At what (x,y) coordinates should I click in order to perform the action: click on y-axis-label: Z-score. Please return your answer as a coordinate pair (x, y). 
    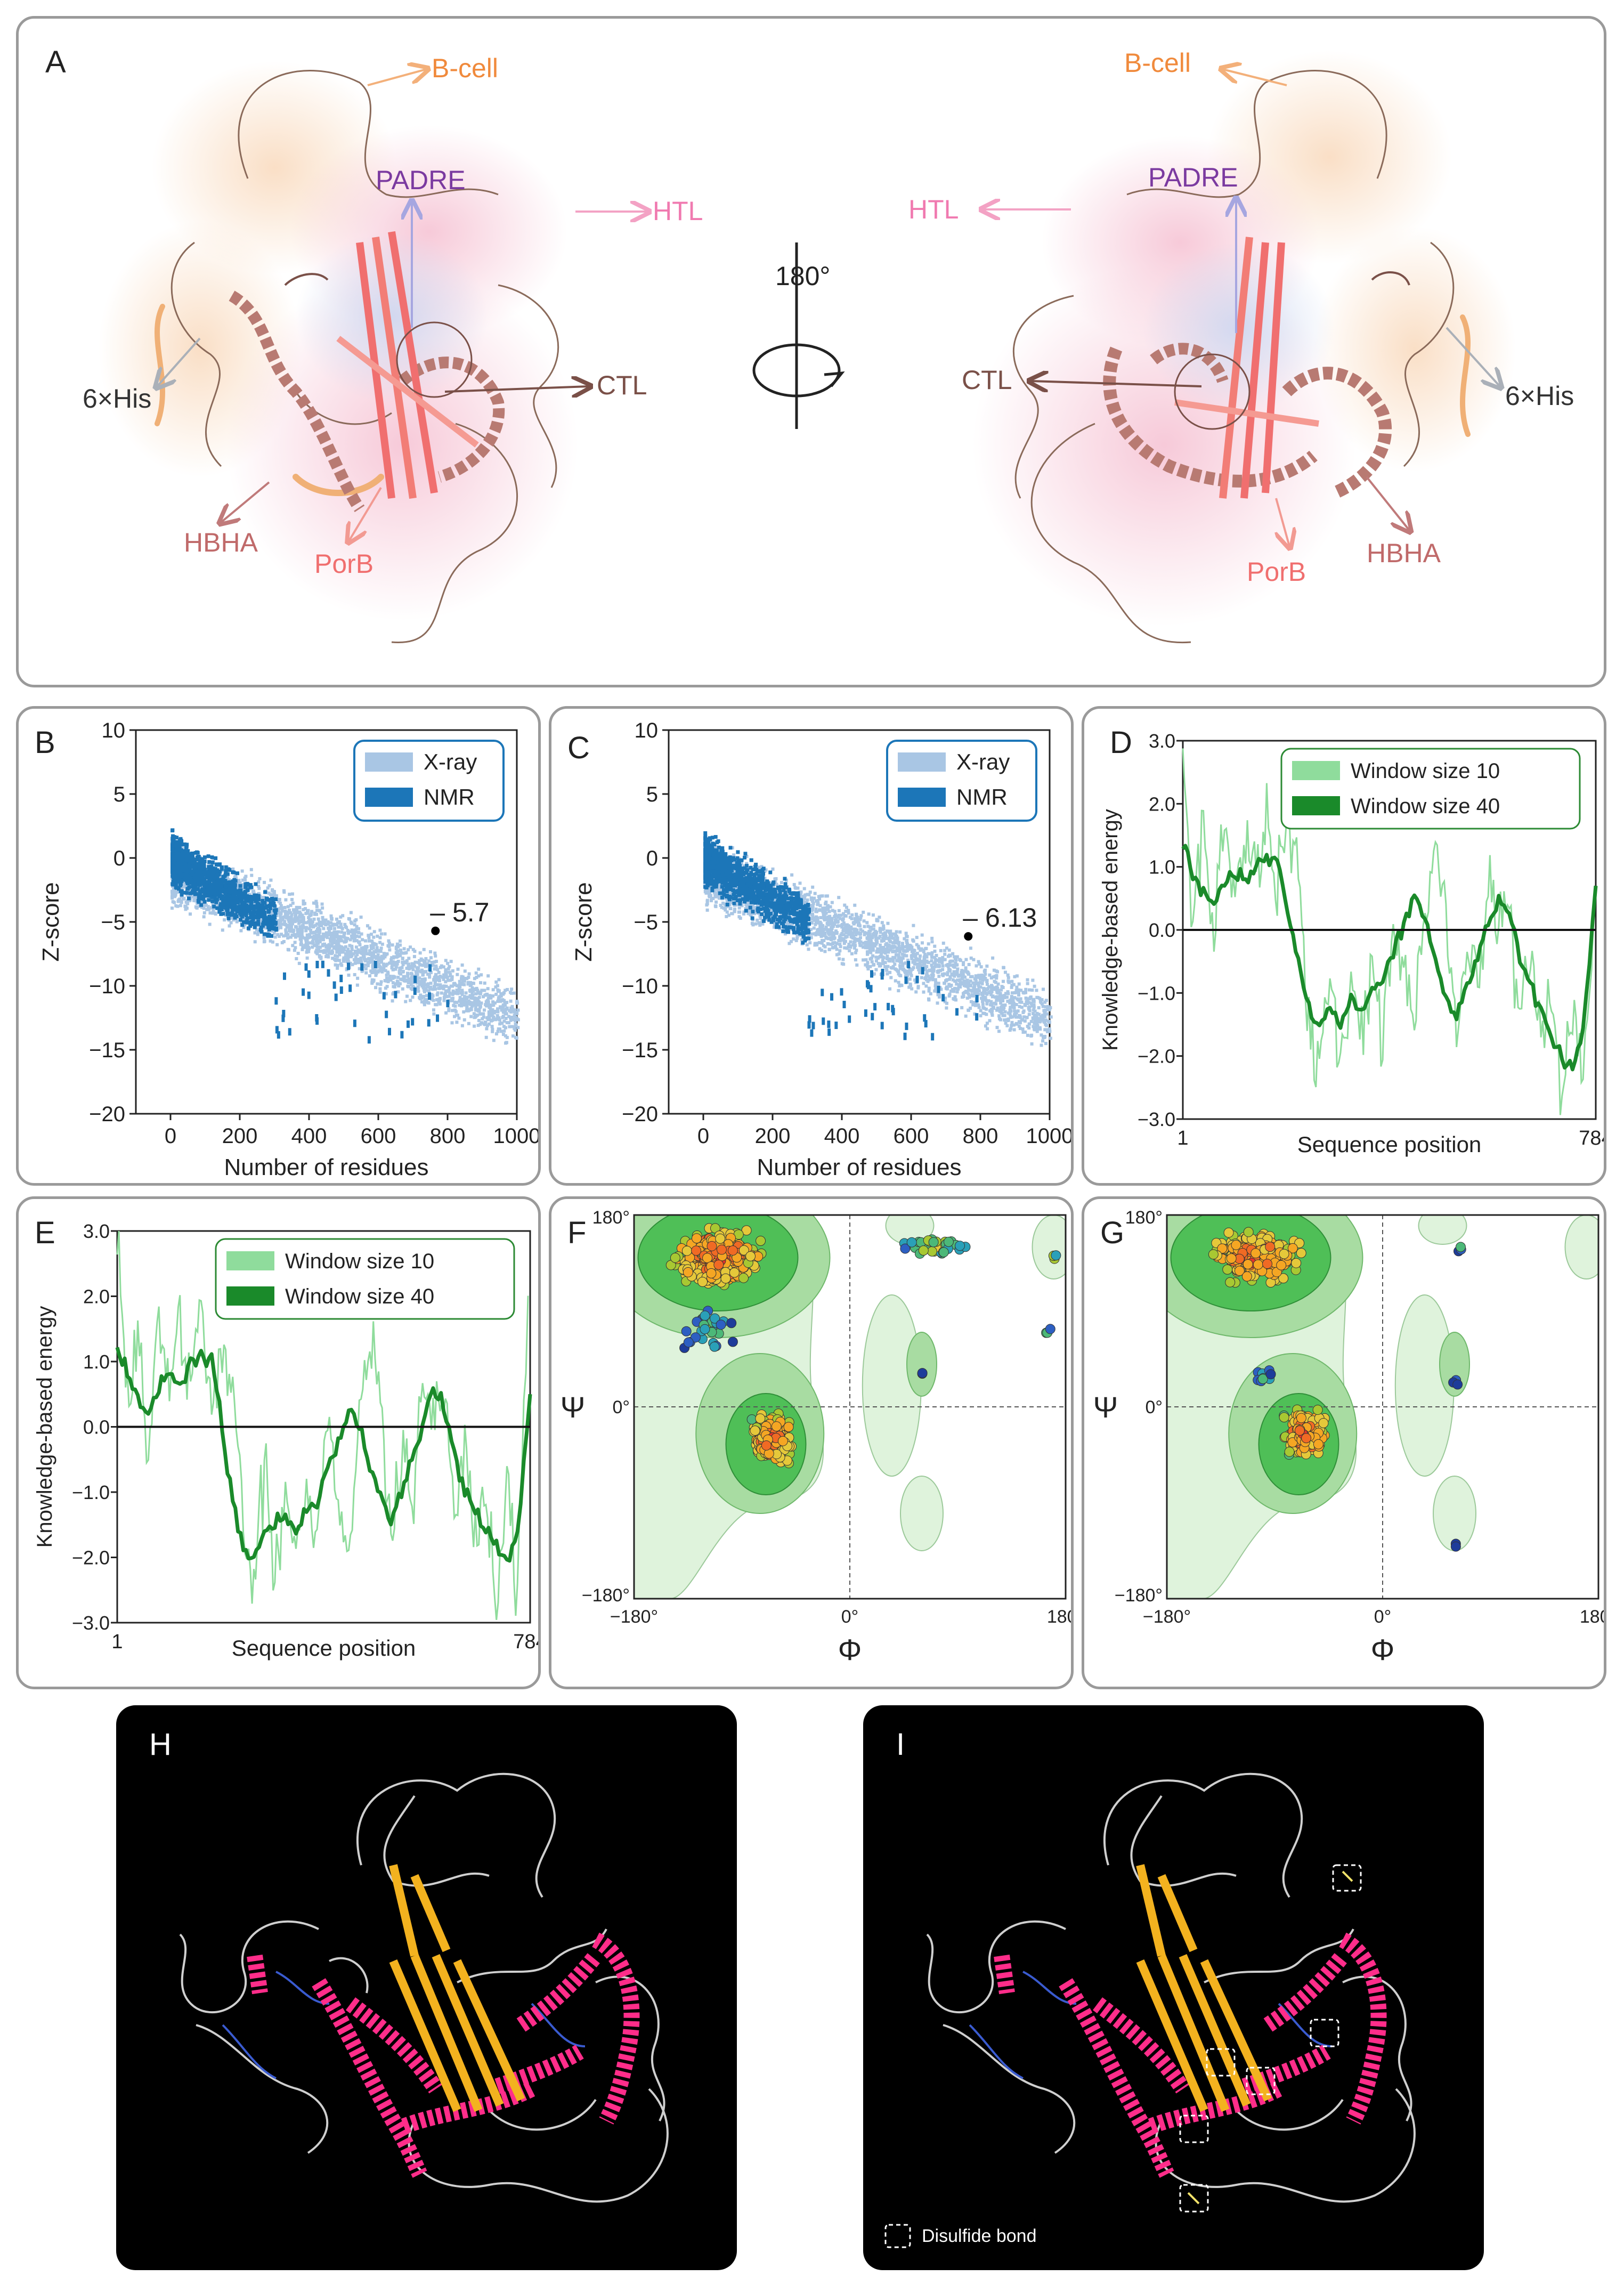
    Looking at the image, I should click on (51, 921).